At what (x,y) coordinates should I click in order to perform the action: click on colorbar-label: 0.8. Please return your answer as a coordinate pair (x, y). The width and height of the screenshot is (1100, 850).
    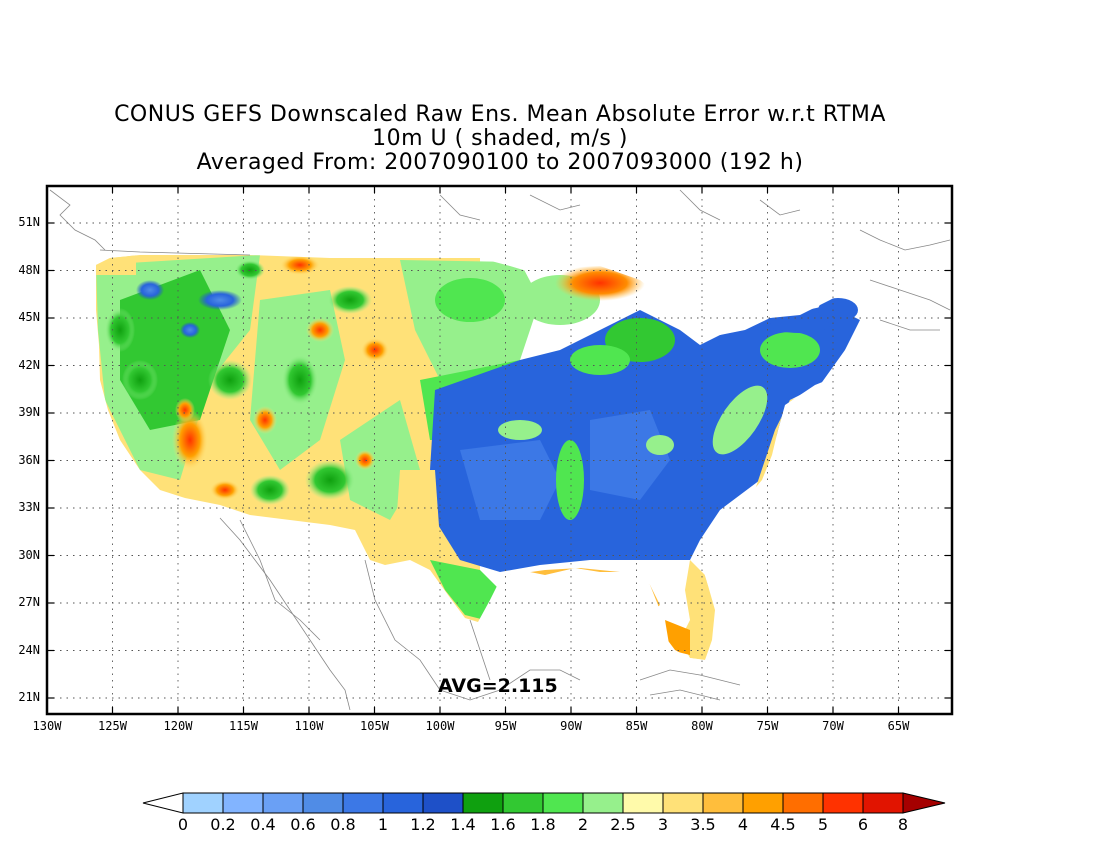
    Looking at the image, I should click on (343, 824).